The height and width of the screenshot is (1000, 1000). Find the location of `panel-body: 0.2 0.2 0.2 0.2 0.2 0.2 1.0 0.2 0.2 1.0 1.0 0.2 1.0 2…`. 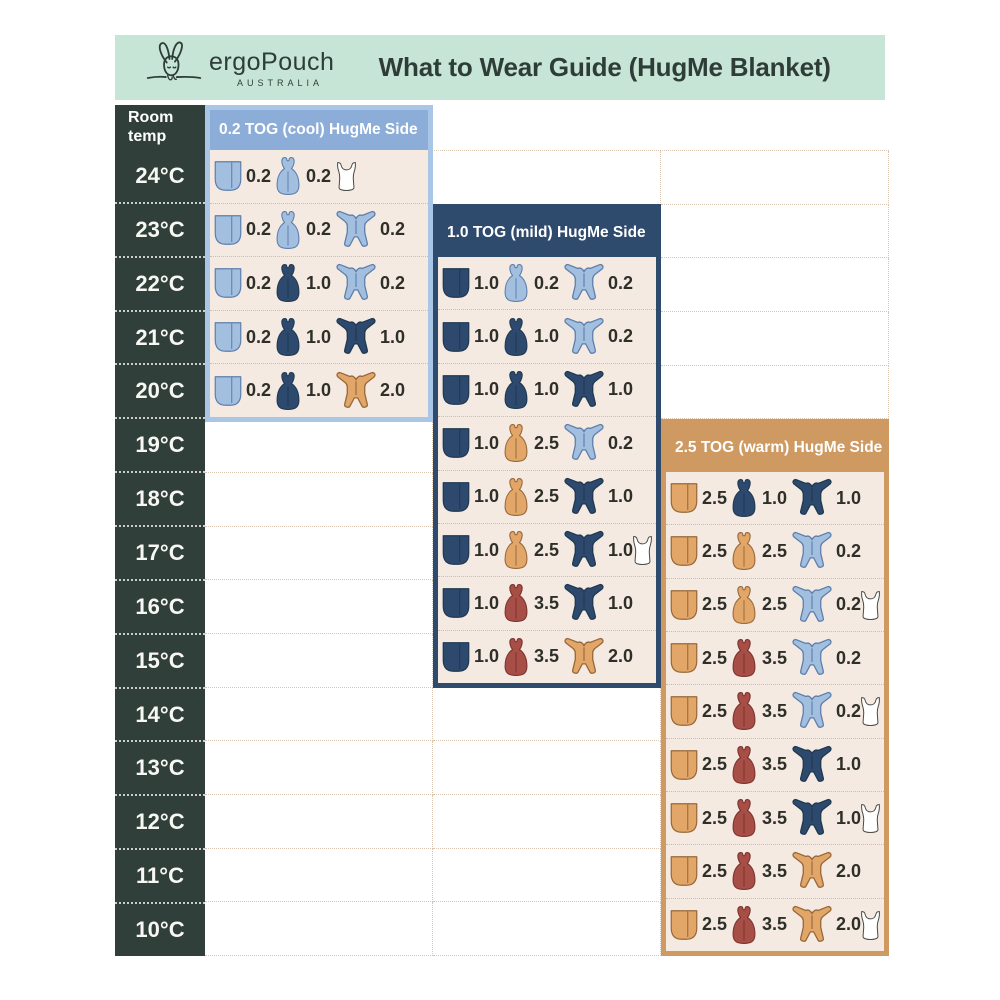

panel-body: 0.2 0.2 0.2 0.2 0.2 0.2 1.0 0.2 0.2 1.0 1.0 0.2 1.0 2… is located at coordinates (319, 283).